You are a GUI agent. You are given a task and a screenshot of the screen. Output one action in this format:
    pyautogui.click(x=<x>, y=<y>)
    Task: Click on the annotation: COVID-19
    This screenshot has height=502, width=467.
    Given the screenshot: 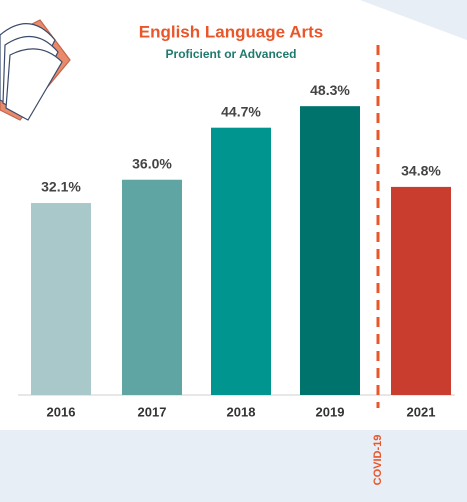 What is the action you would take?
    pyautogui.click(x=378, y=460)
    